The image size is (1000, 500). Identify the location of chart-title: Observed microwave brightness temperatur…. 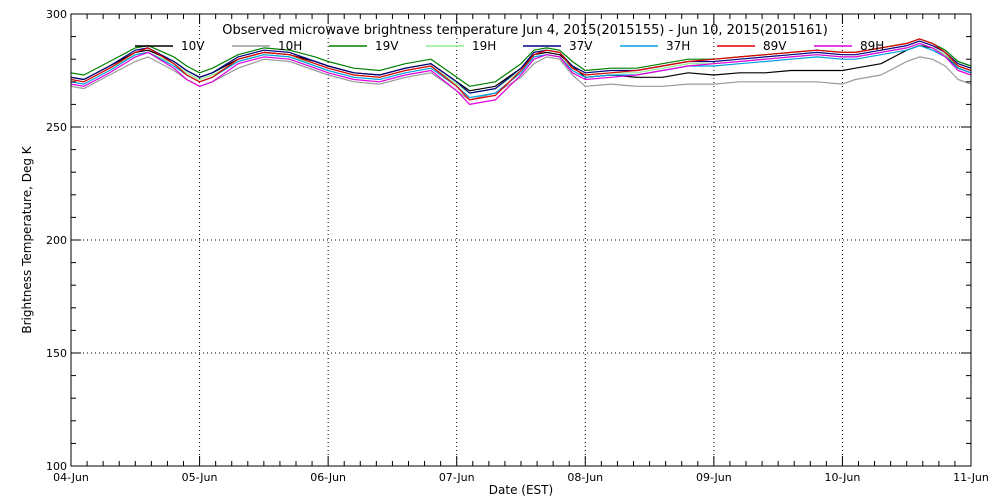
(525, 30).